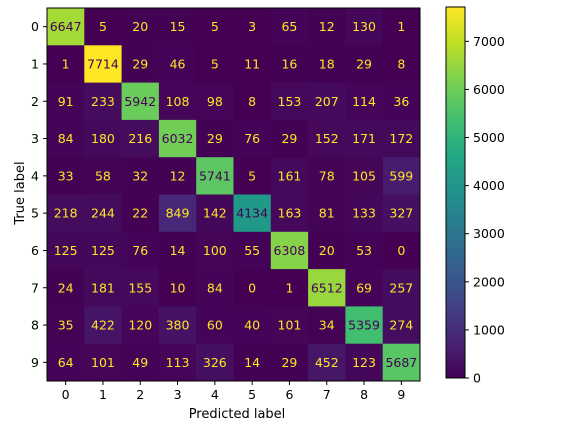  Describe the element at coordinates (252, 26) in the screenshot. I see `cell-value-0-5: 3` at that location.